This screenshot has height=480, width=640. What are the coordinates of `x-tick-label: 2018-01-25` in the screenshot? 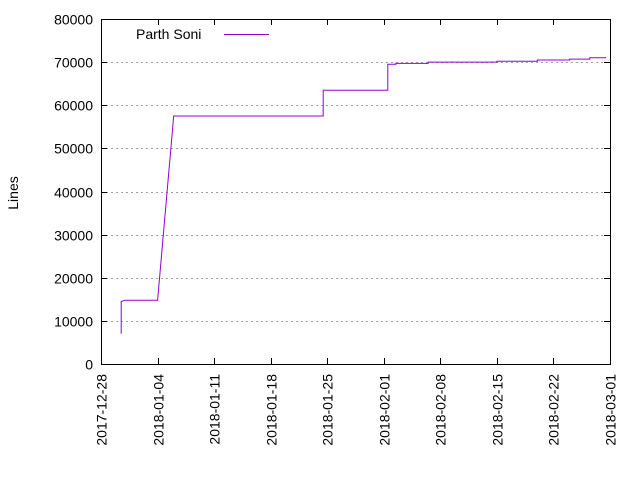 It's located at (328, 410).